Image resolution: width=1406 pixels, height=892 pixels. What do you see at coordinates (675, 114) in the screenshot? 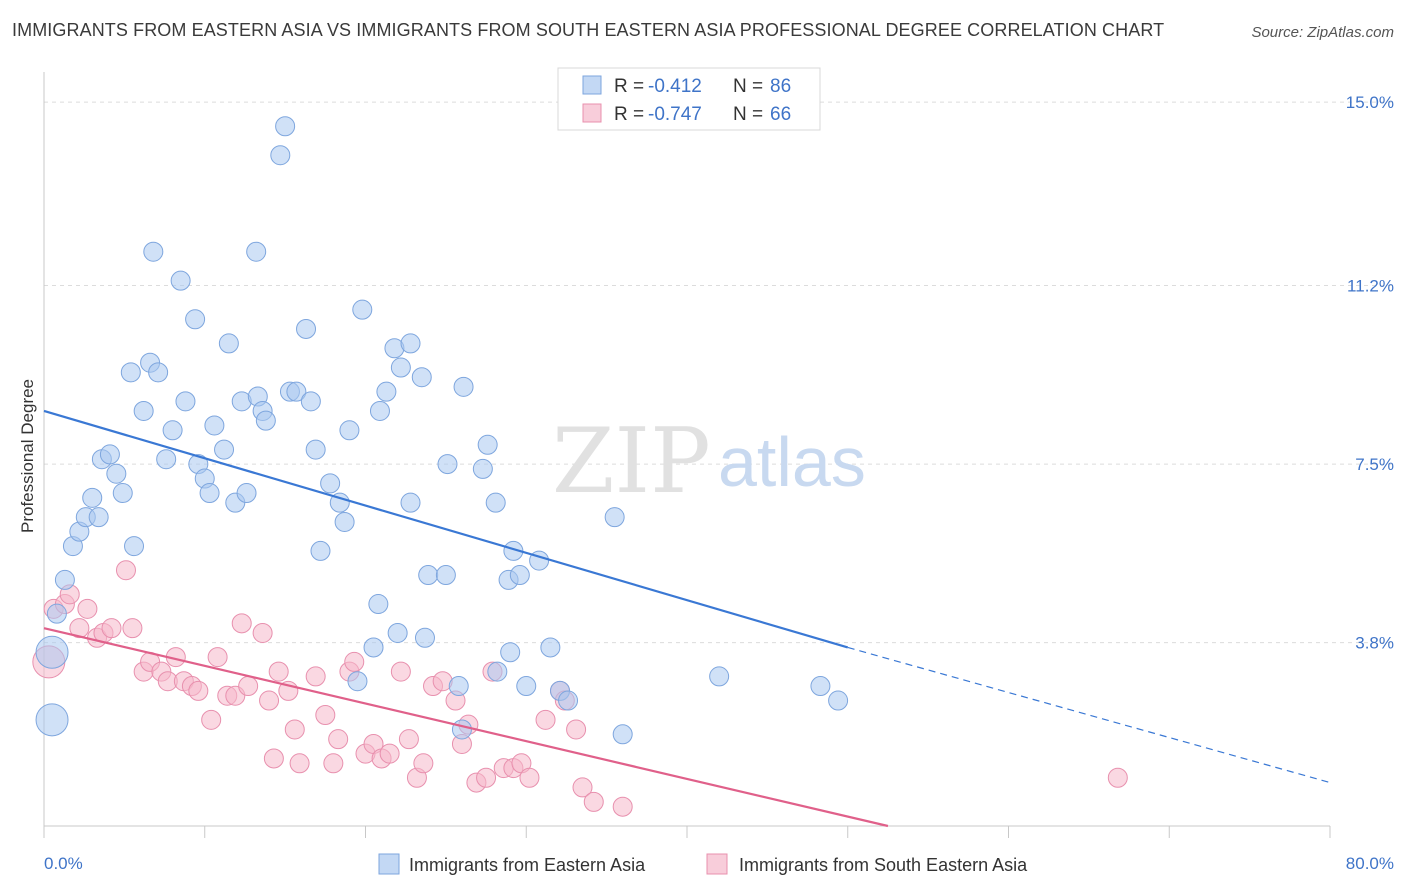
I see `legend-r-value-pink: -0.747` at bounding box center [675, 114].